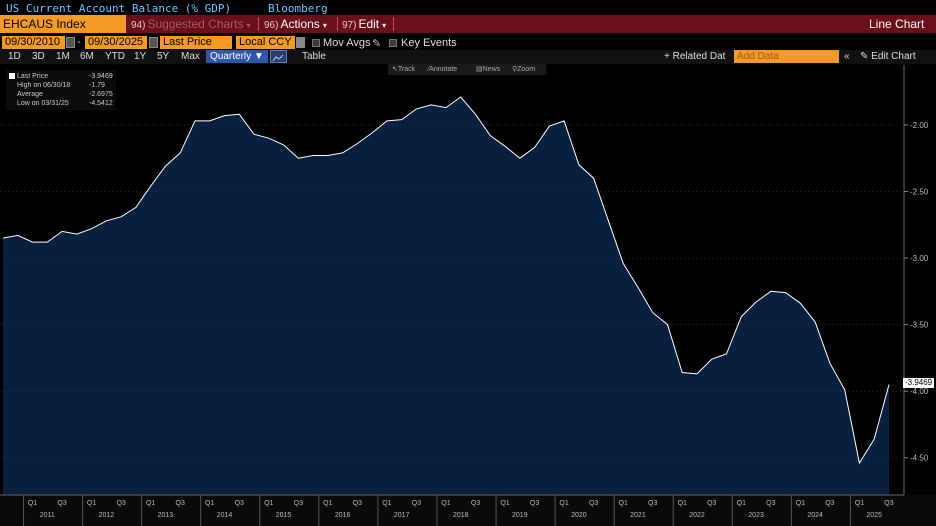 This screenshot has width=936, height=526. What do you see at coordinates (847, 56) in the screenshot?
I see `collapse-chevron-icon: «` at bounding box center [847, 56].